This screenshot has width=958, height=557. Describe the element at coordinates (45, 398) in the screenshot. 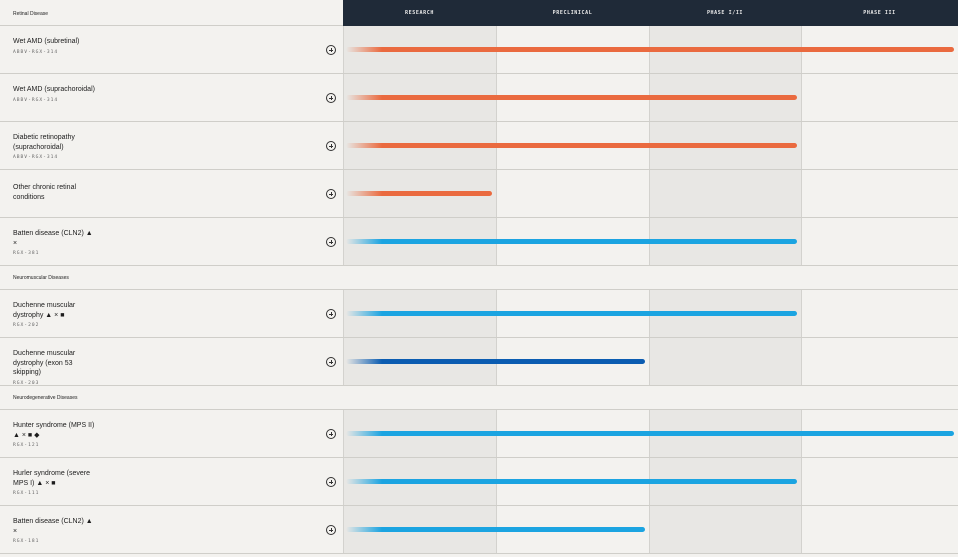

I see `section-title: Neurodegenerative Diseases` at that location.